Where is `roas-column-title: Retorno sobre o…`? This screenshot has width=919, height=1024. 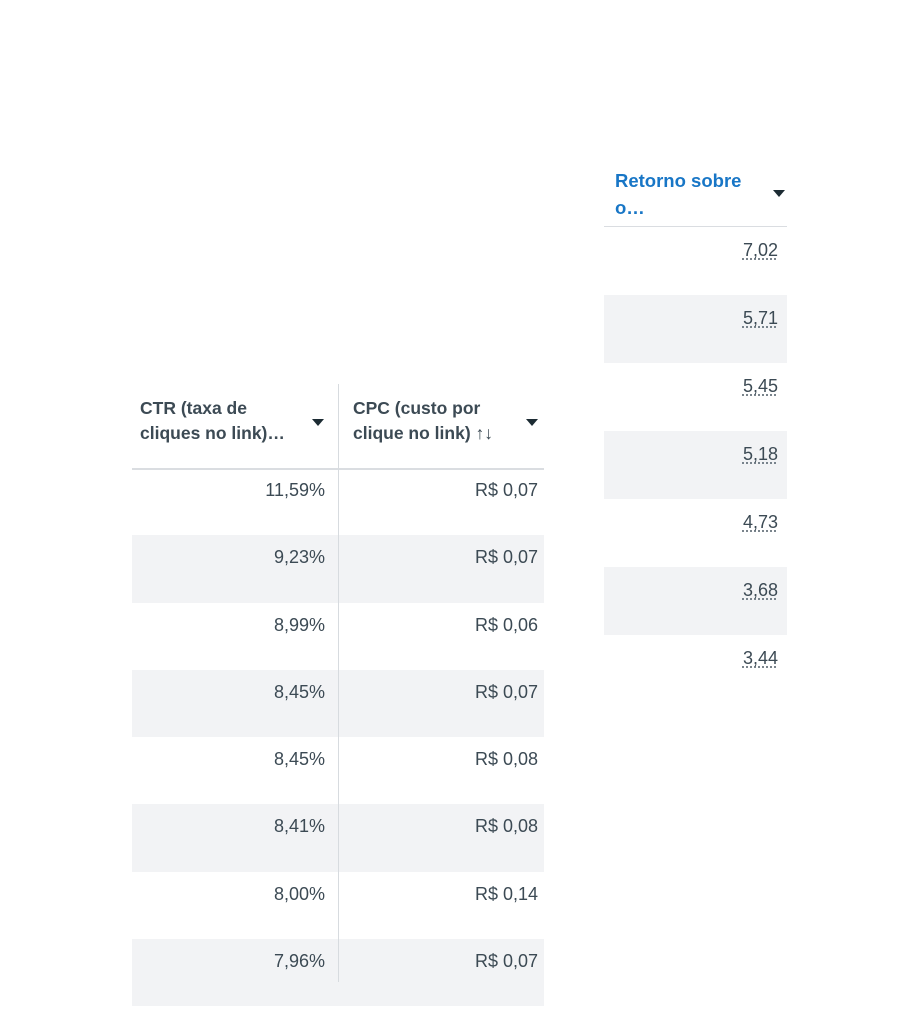
roas-column-title: Retorno sobre o… is located at coordinates (678, 194).